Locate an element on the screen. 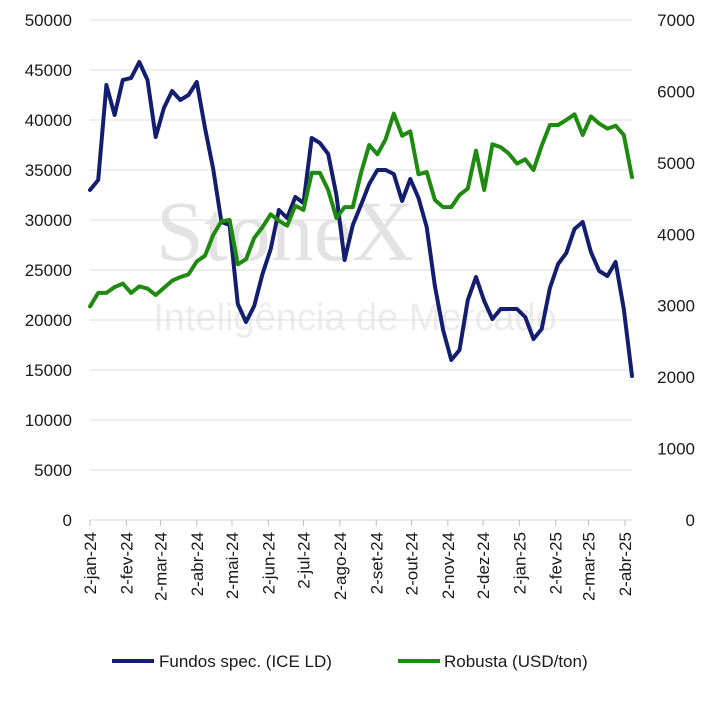  x-tick-label: 2-mai-24 is located at coordinates (232, 565).